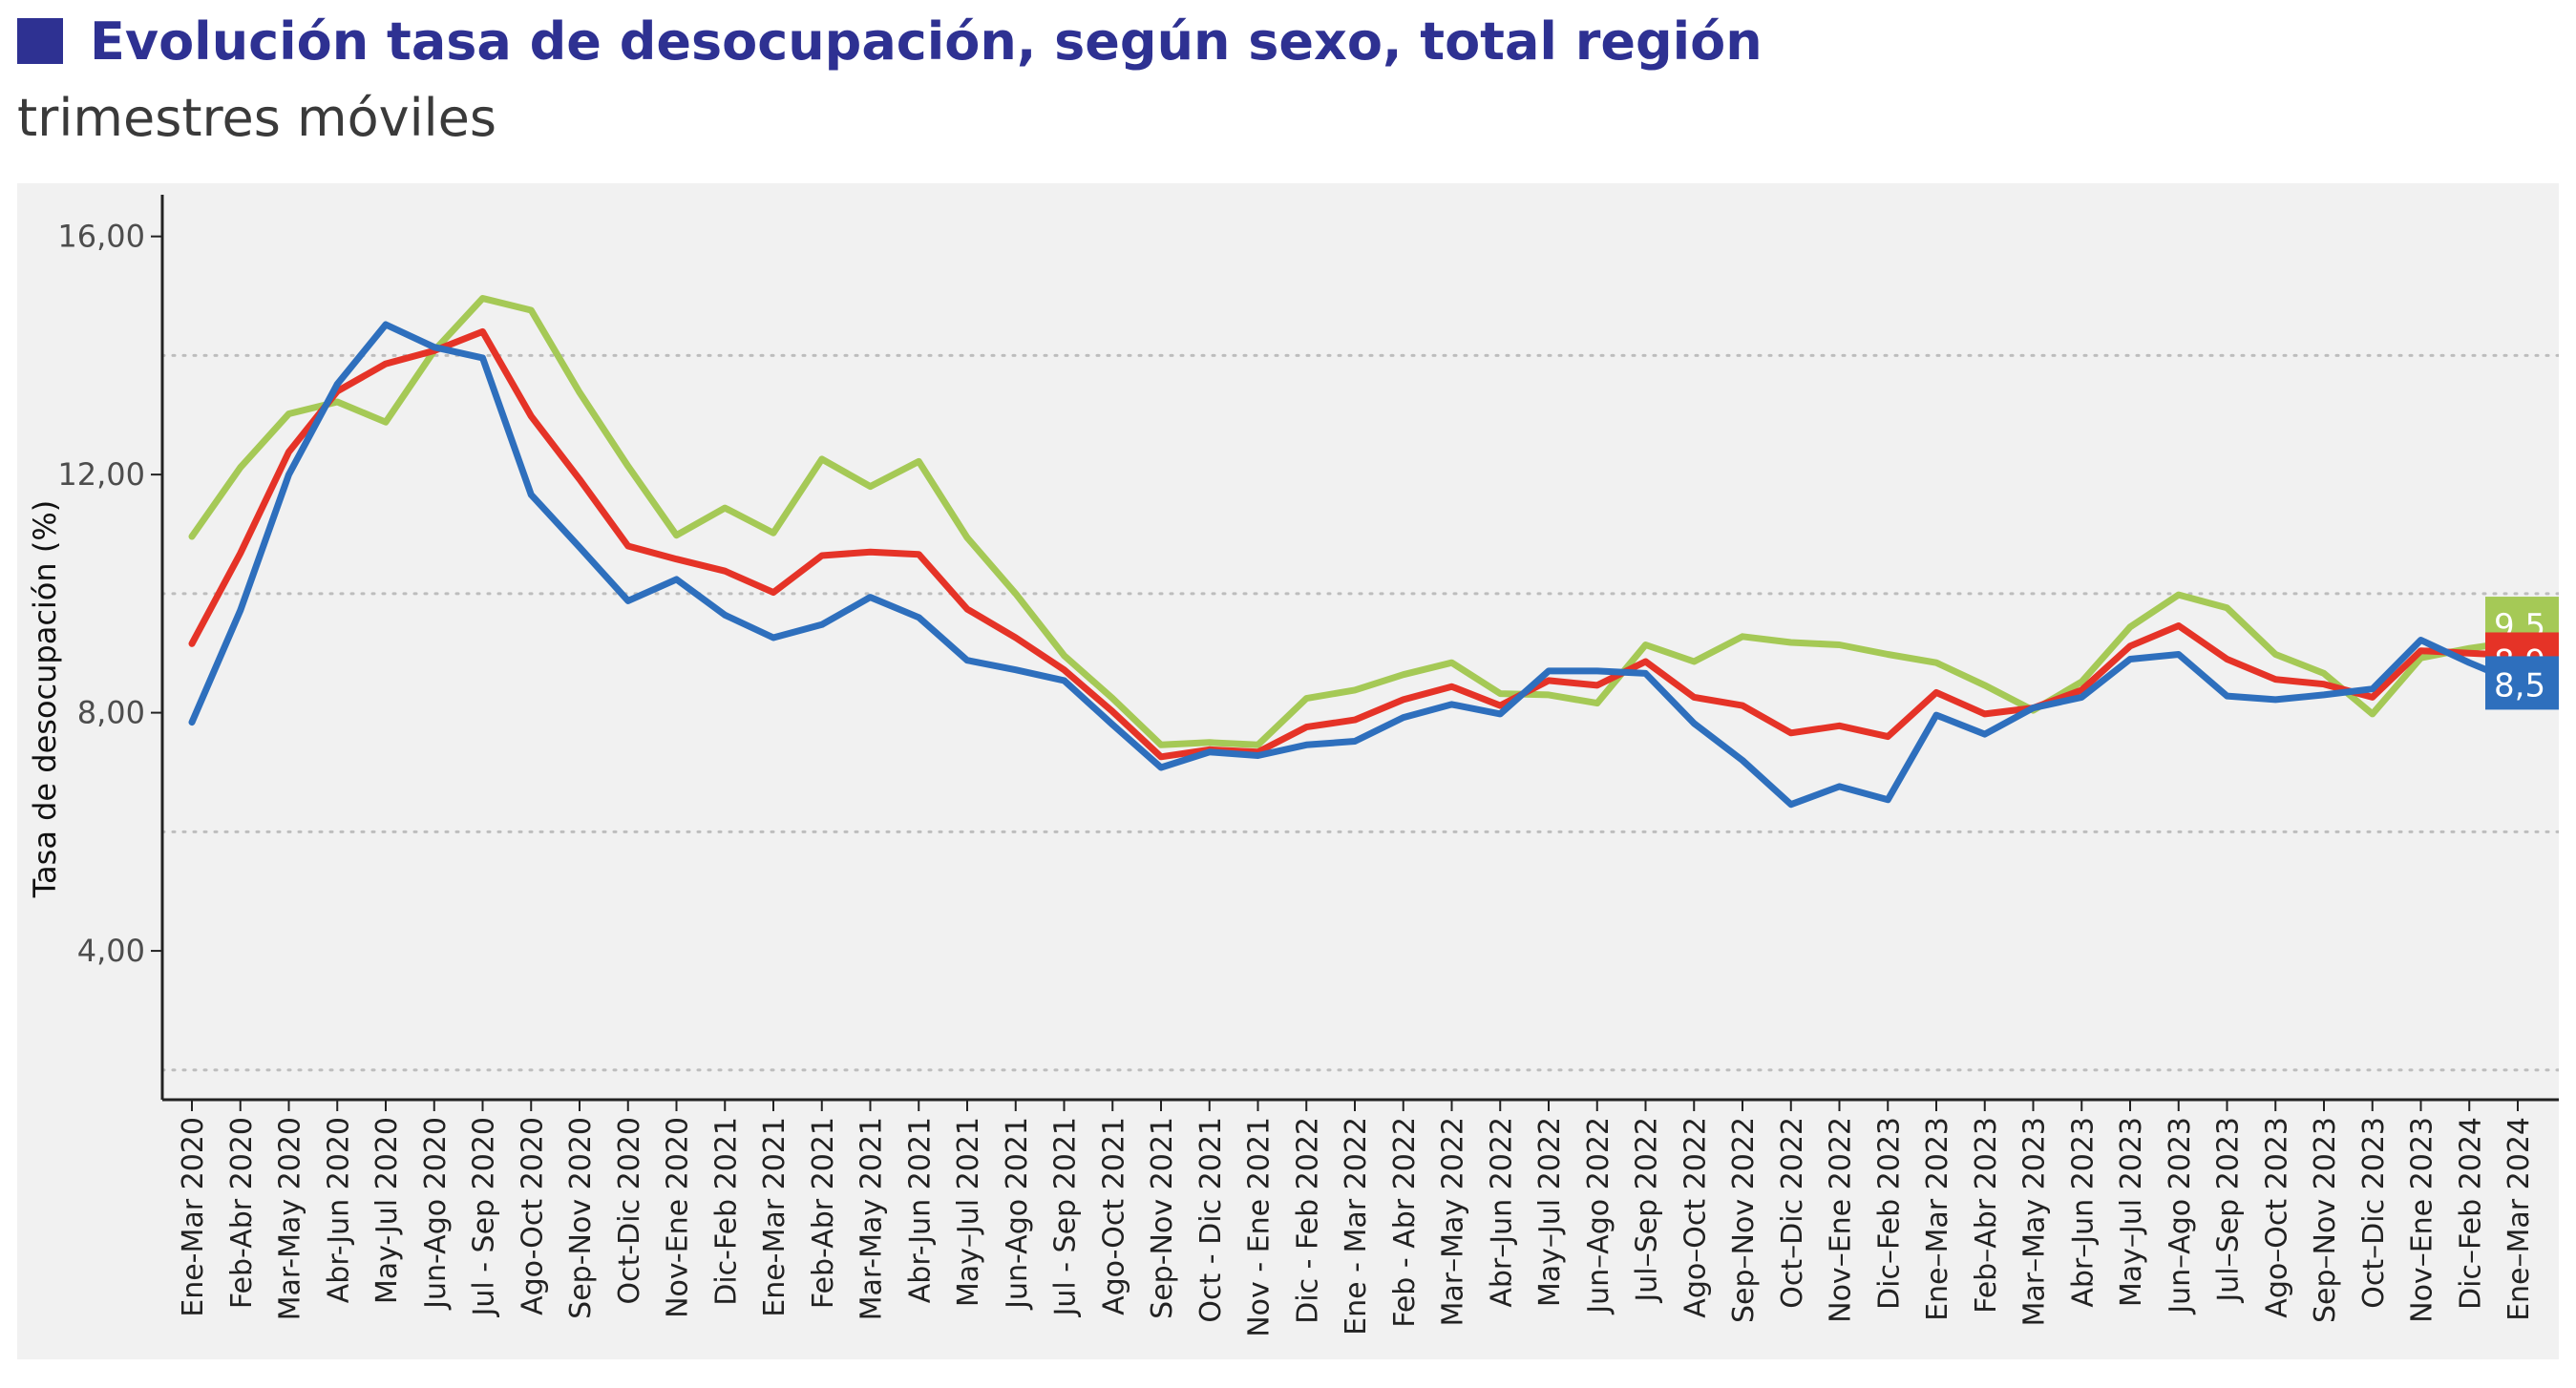 The height and width of the screenshot is (1388, 2576). What do you see at coordinates (1986, 1215) in the screenshot?
I see `x-tick-label: Feb–Abr 2023` at bounding box center [1986, 1215].